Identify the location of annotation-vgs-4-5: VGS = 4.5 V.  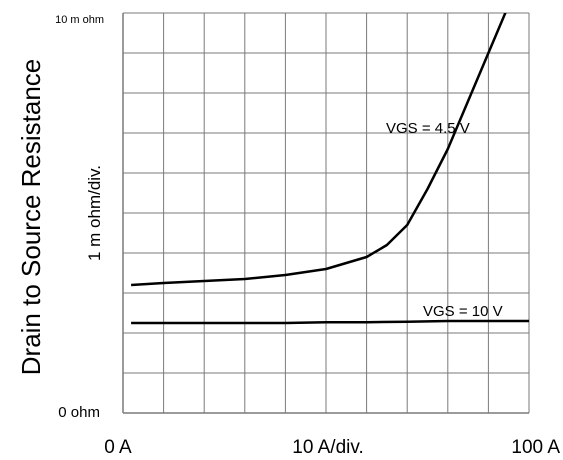
(428, 128).